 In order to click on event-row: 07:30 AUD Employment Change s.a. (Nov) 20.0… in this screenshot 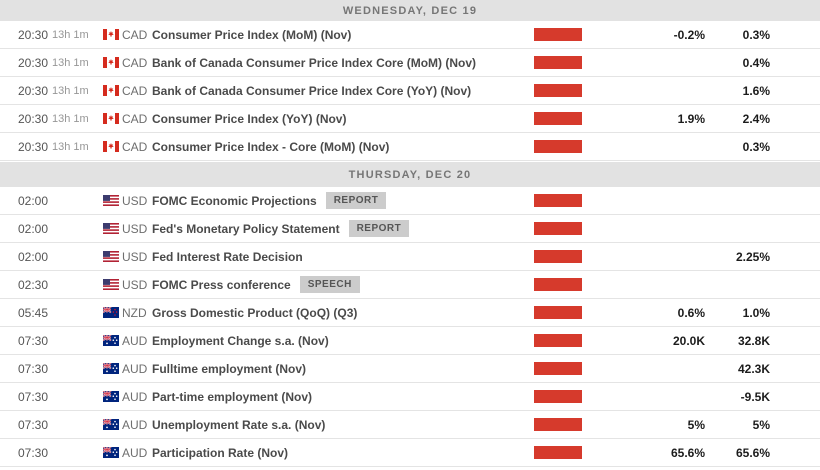, I will do `click(410, 341)`.